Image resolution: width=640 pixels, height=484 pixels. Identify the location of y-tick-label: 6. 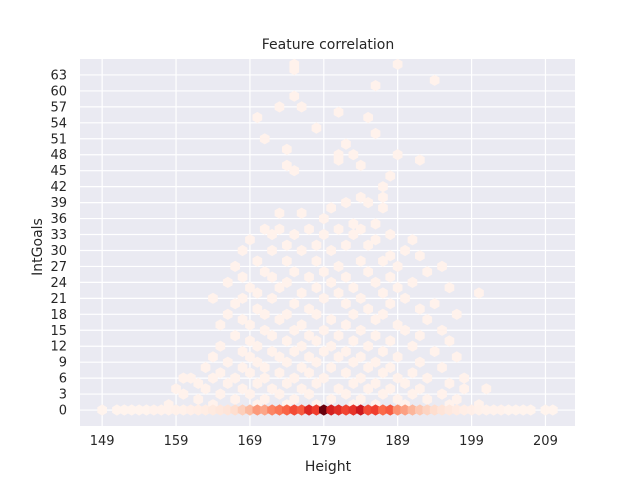
(63, 379).